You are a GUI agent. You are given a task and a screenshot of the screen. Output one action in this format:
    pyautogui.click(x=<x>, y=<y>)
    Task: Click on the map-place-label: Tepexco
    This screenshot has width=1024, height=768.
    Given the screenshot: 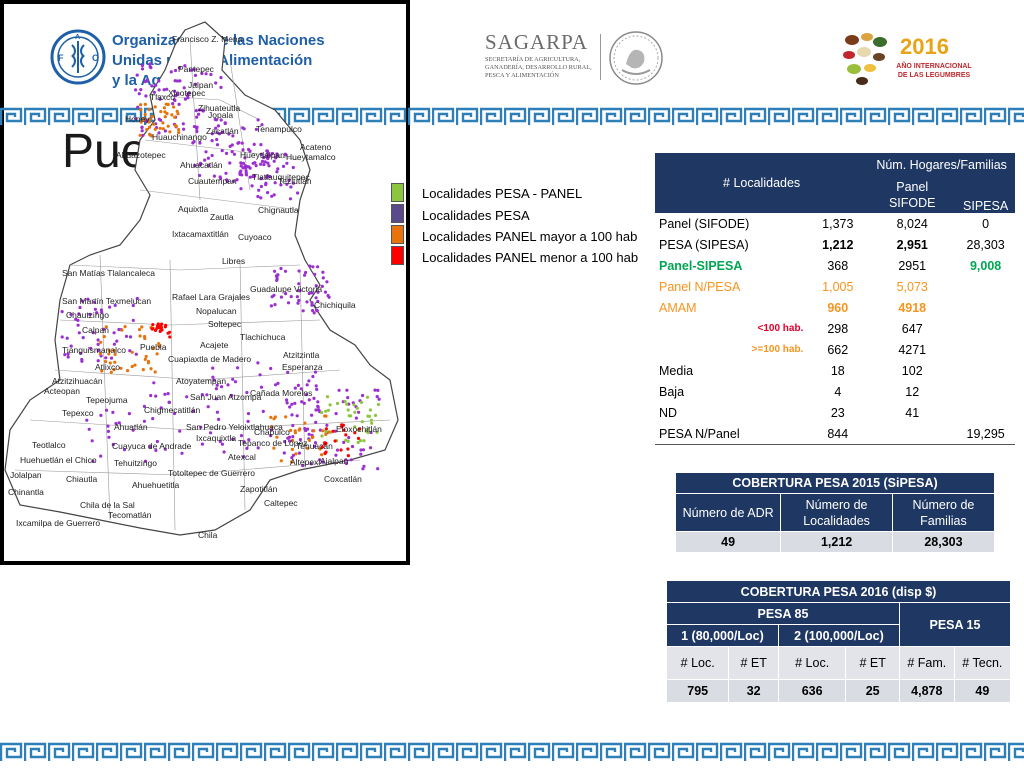 What is the action you would take?
    pyautogui.click(x=78, y=413)
    